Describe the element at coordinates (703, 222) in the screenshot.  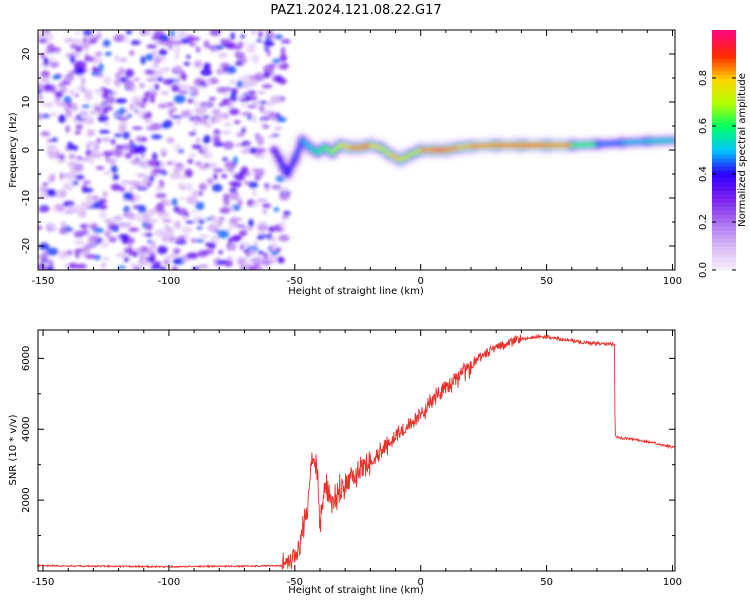
I see `colorbar-tick-label: 0.2` at that location.